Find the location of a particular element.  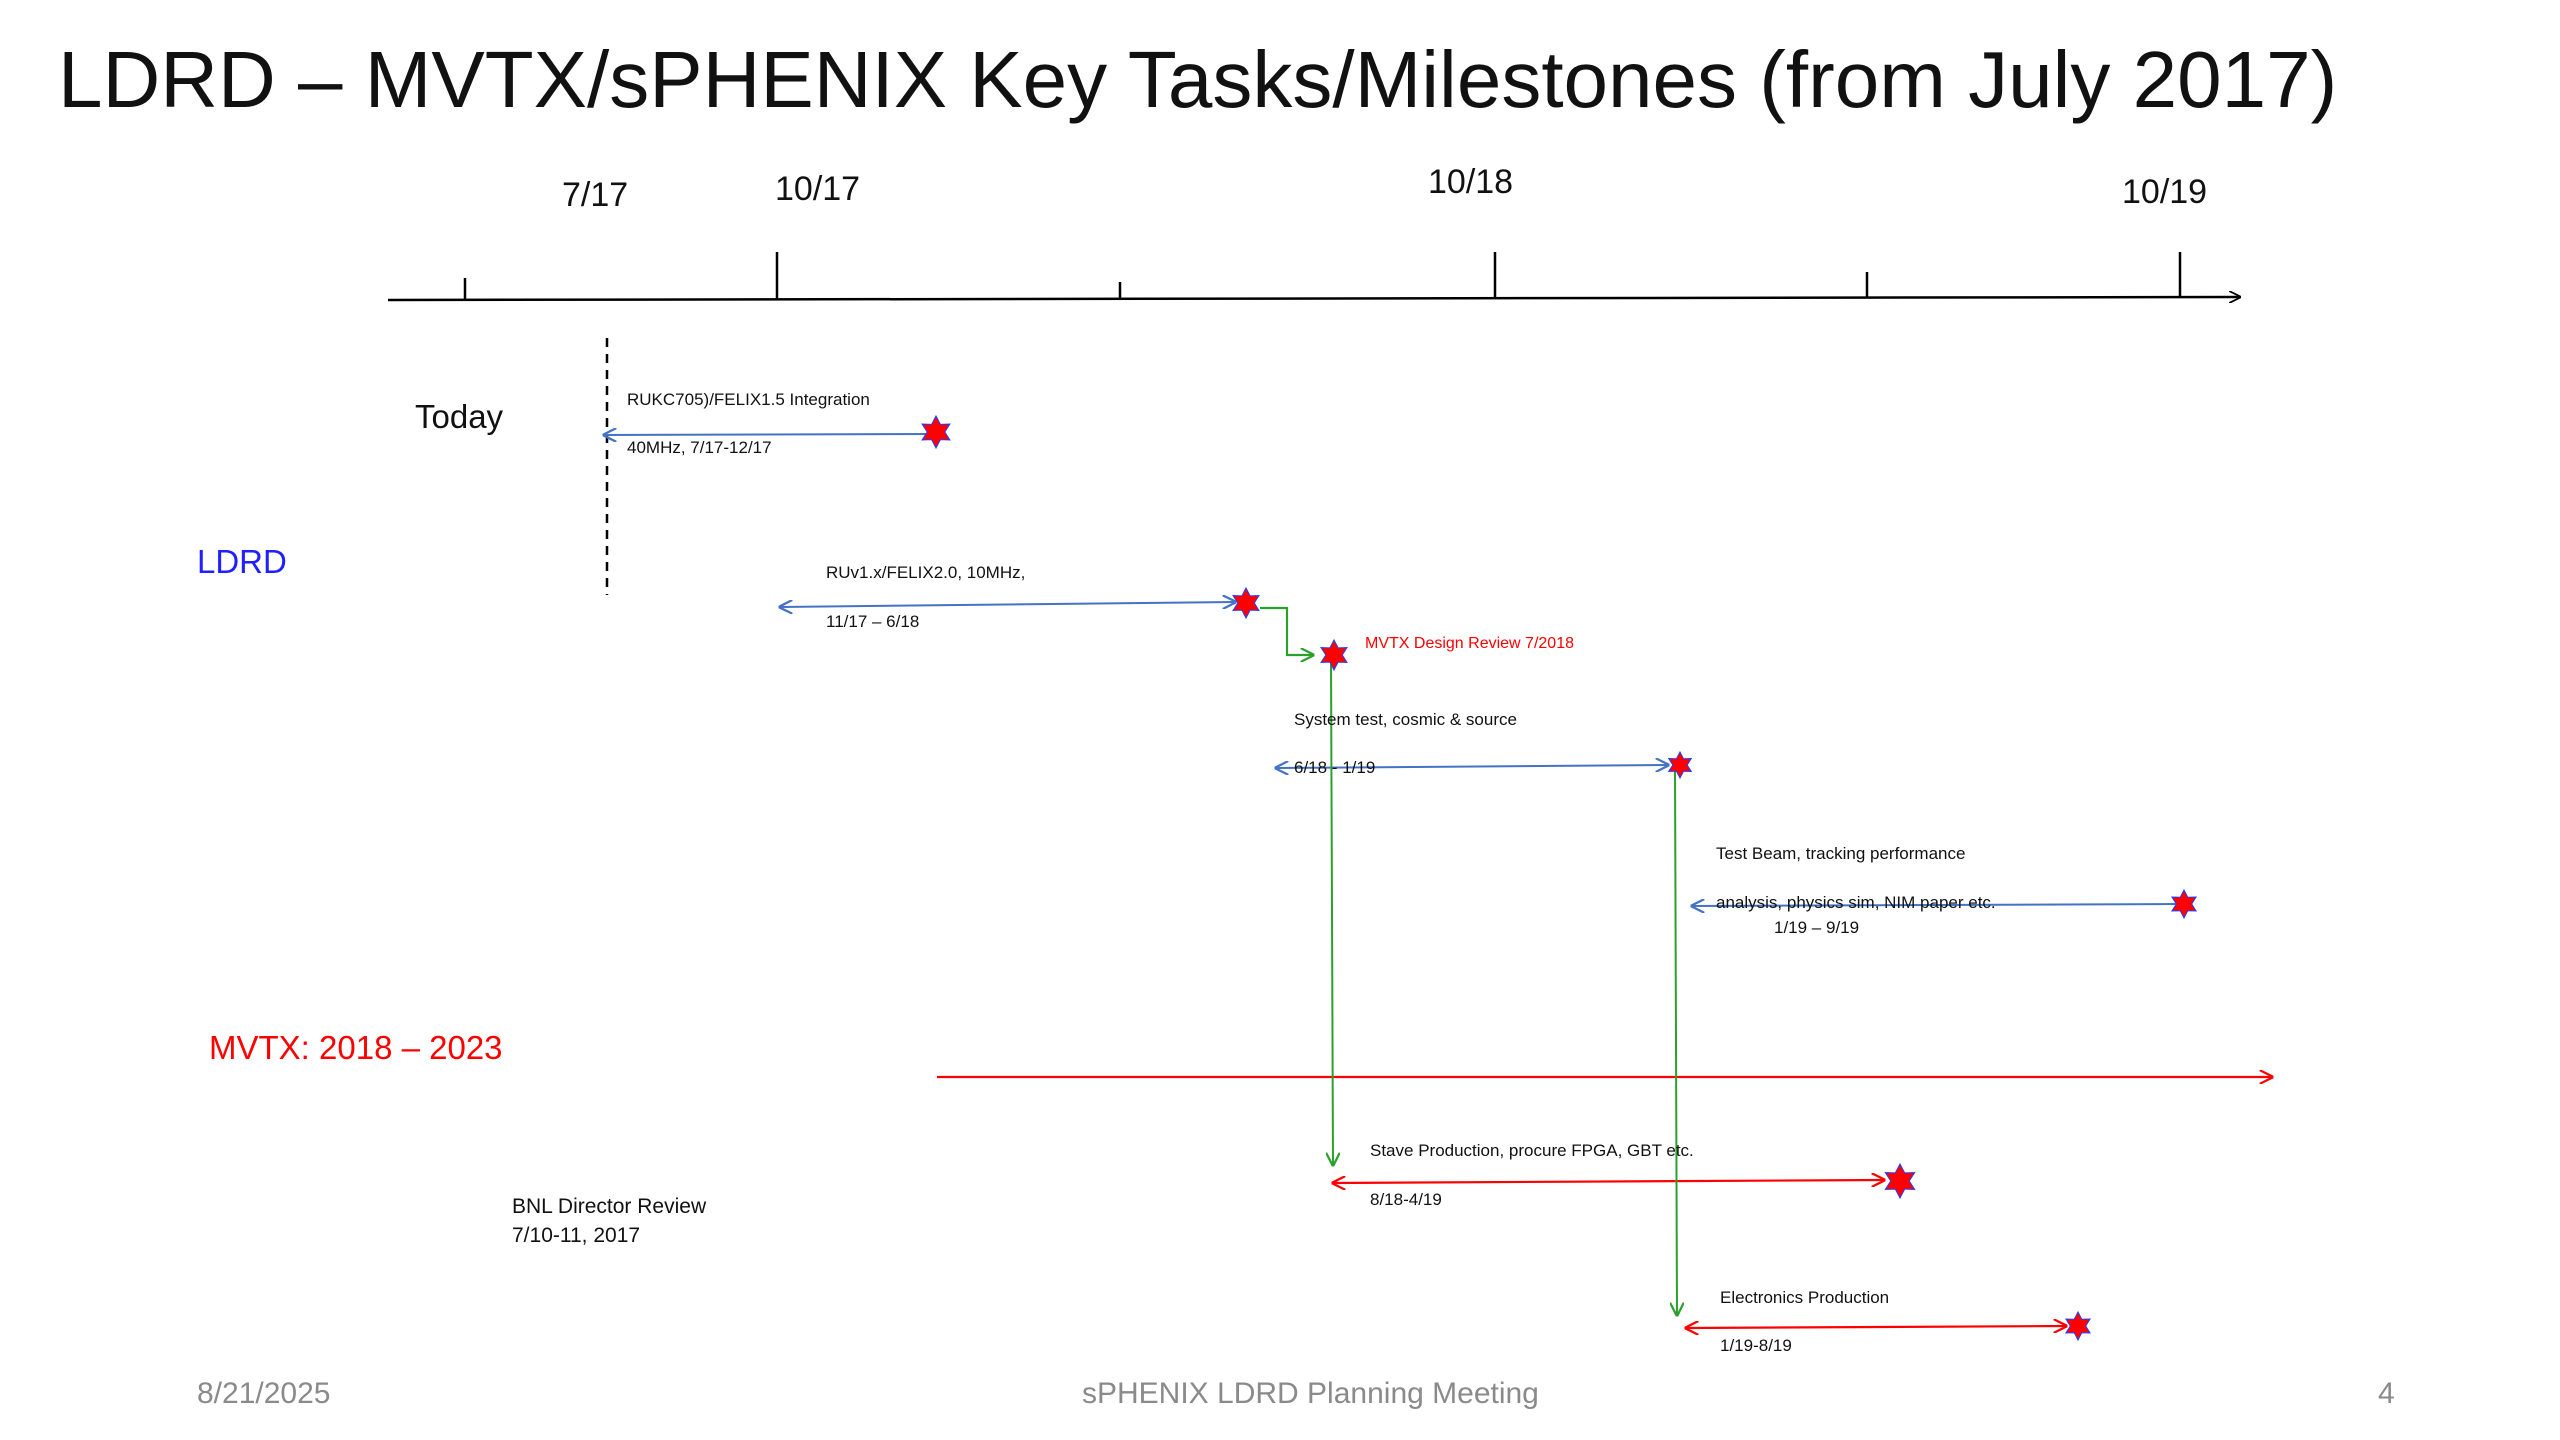

task-dates: 8/18-4/19 is located at coordinates (1406, 1199).